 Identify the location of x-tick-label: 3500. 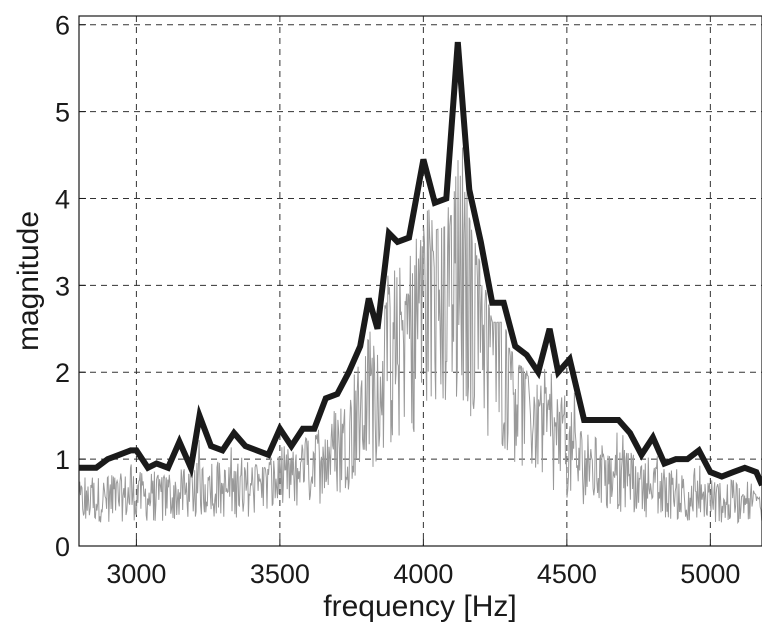
(280, 574).